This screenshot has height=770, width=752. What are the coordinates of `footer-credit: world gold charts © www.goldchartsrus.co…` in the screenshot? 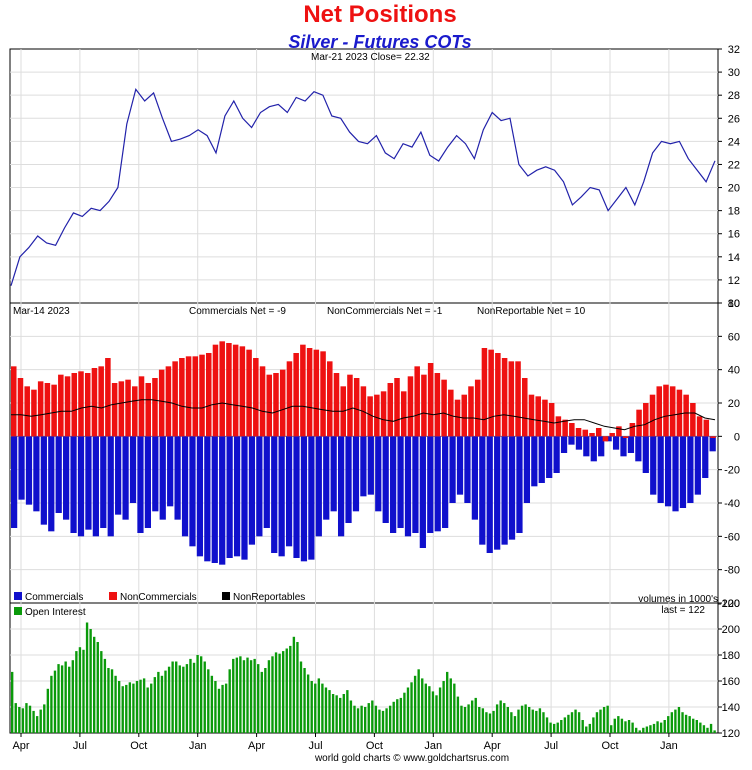 It's located at (411, 758).